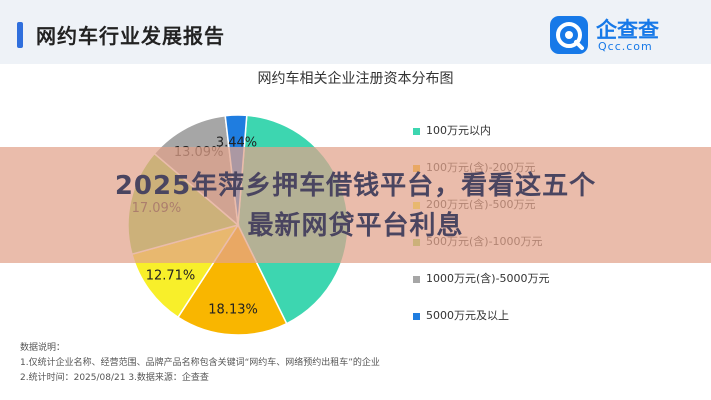  I want to click on headline-line-2: 最新网贷平台利息, so click(355, 226).